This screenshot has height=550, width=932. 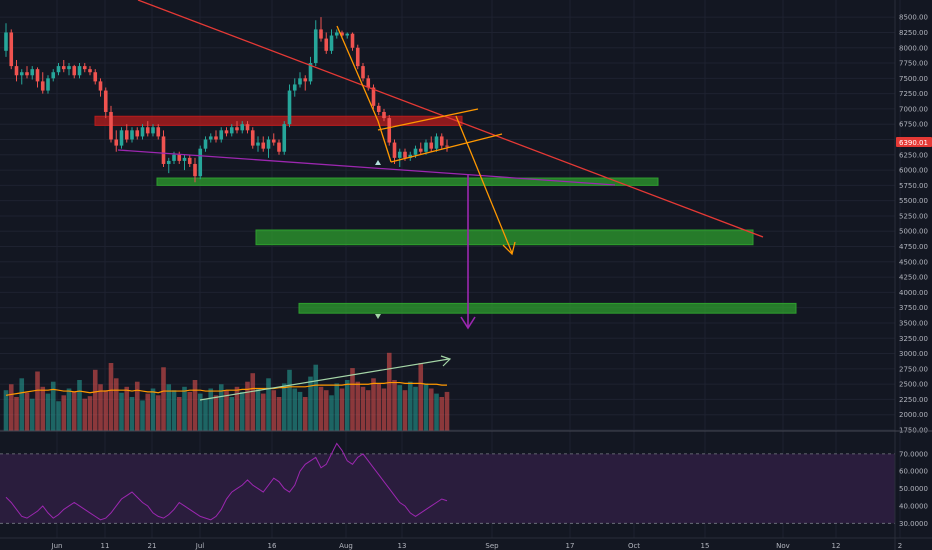 I want to click on rsi-band, so click(x=447, y=488).